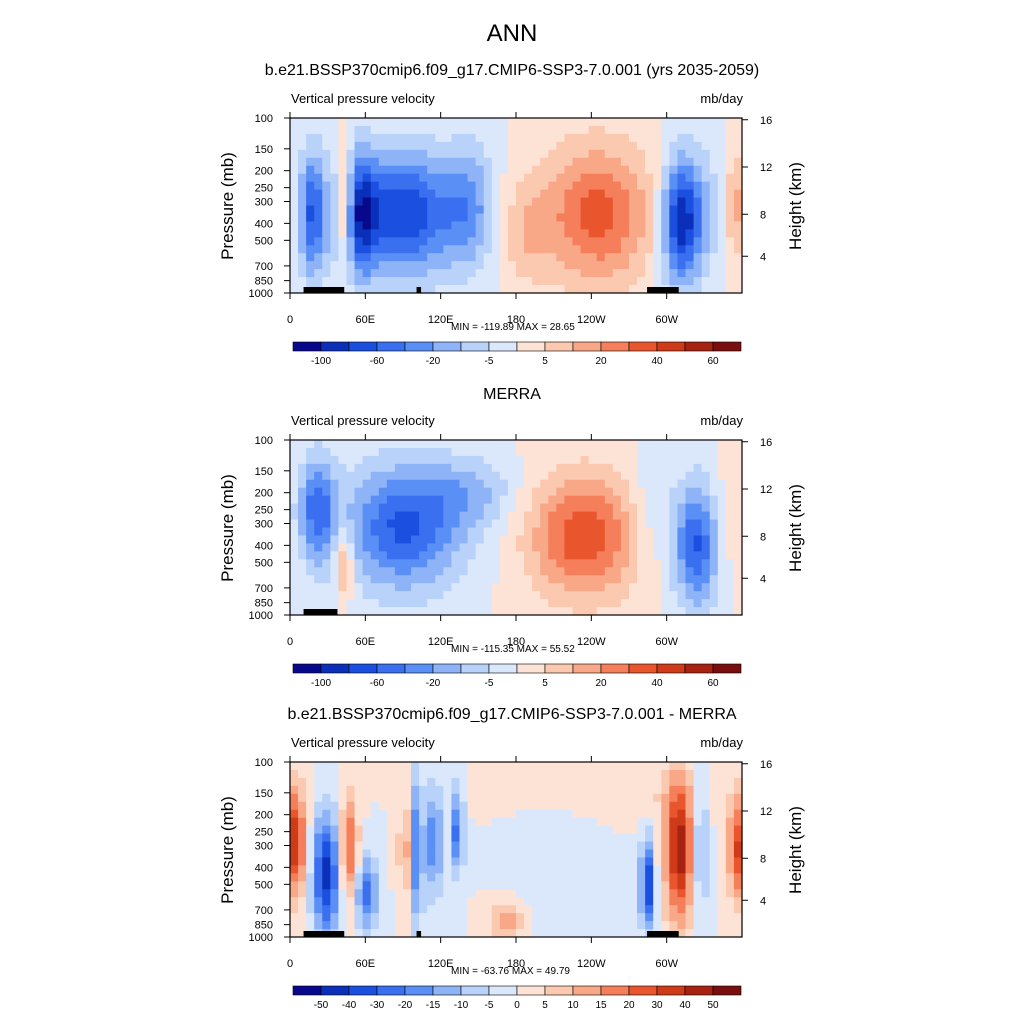 This screenshot has width=1024, height=1024. I want to click on topography-mask, so click(419, 934).